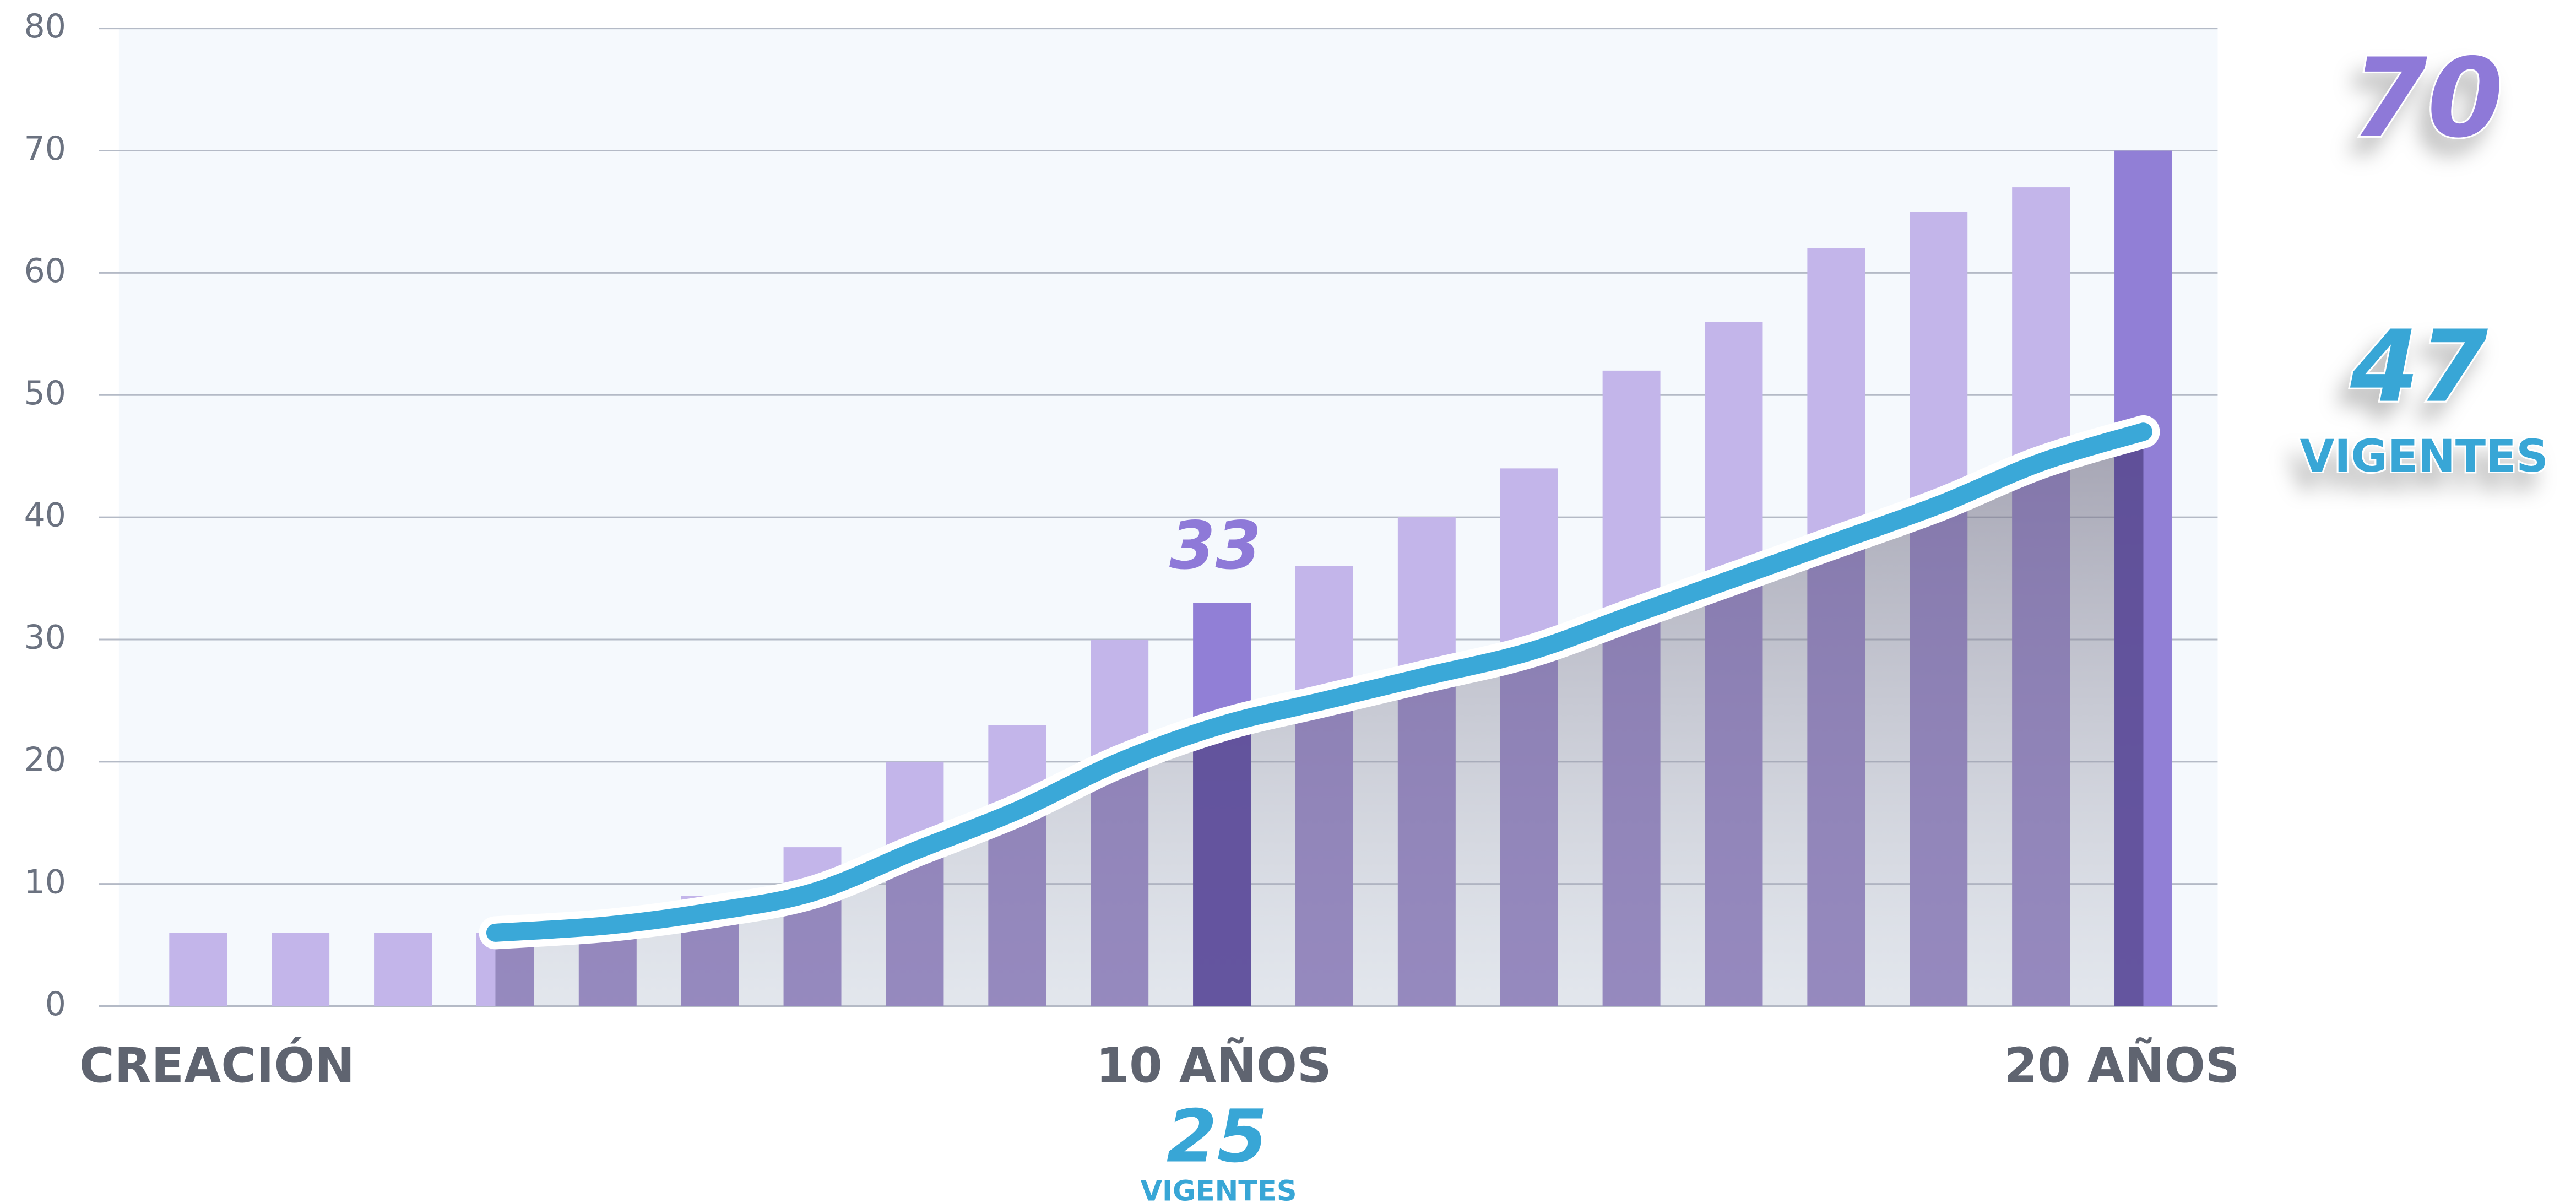 The image size is (2576, 1203). I want to click on x-tick-label: 10 AÑOS, so click(1214, 1065).